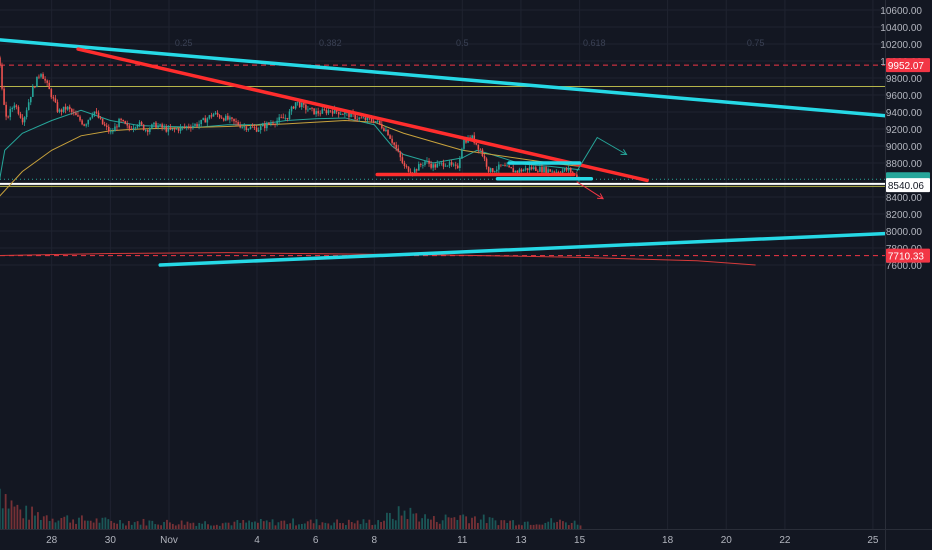  I want to click on time-axis: 28 30 Nov 4 6 8 11 13 15 18 20 22 25, so click(462, 540).